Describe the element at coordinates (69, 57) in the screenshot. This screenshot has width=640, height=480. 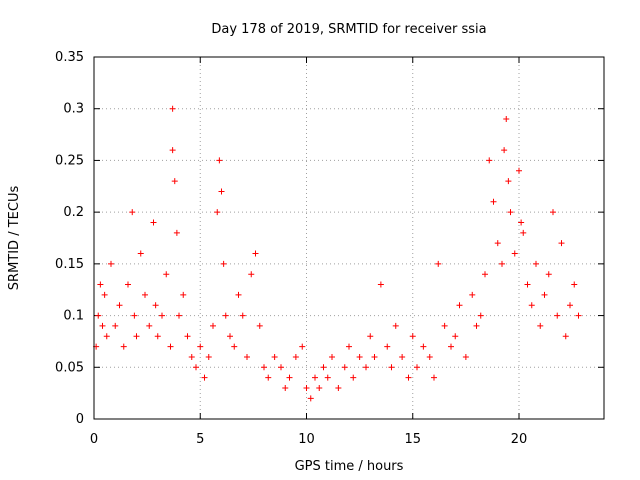
I see `y-tick-label: 0.35` at that location.